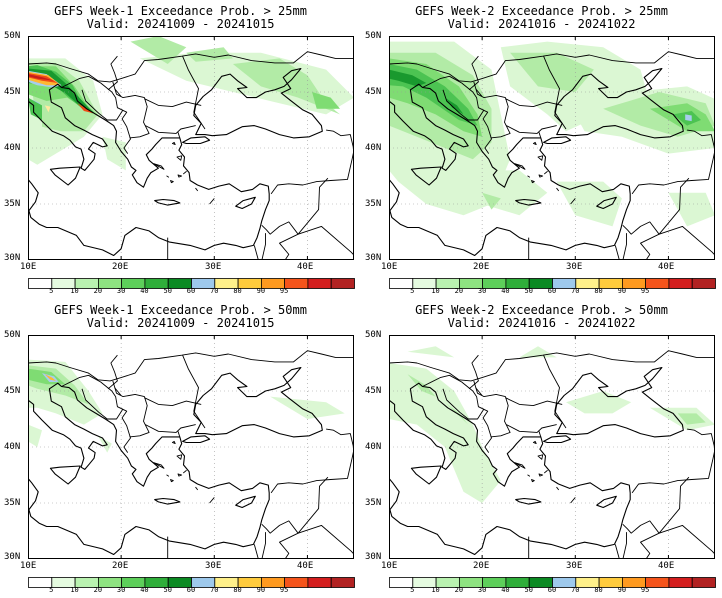 This screenshot has width=722, height=598. I want to click on colorbar-label: 10, so click(74, 291).